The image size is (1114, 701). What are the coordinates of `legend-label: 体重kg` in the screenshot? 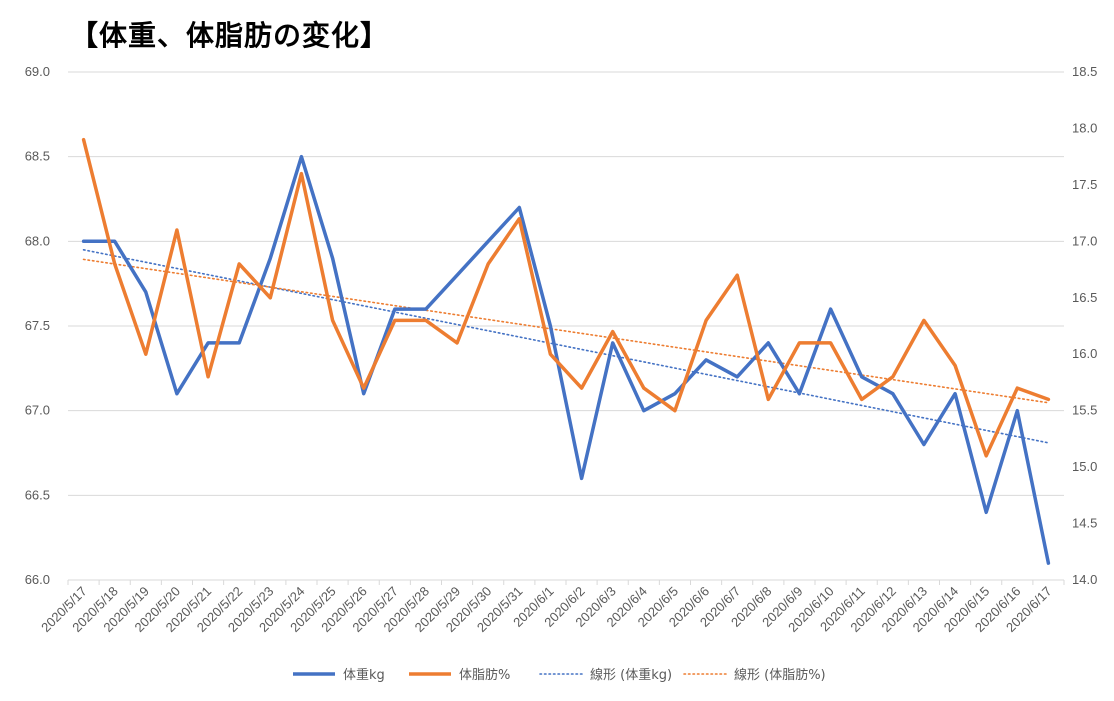 It's located at (364, 675).